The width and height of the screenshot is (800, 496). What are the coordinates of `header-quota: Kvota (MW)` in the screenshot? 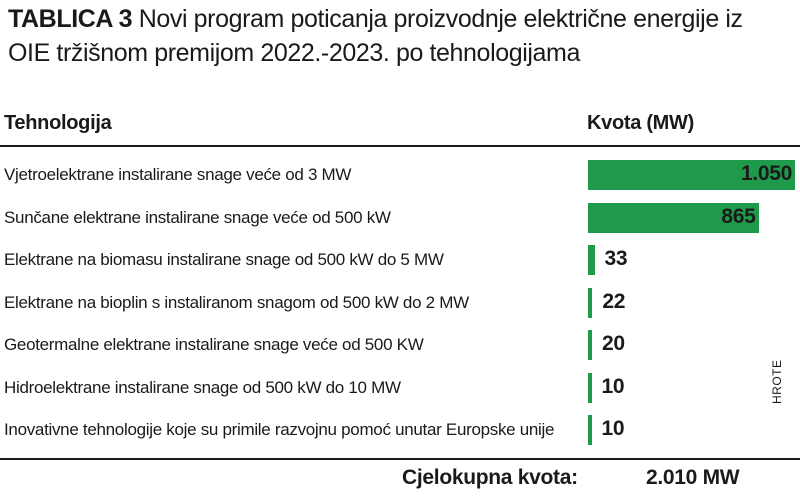 It's located at (640, 123).